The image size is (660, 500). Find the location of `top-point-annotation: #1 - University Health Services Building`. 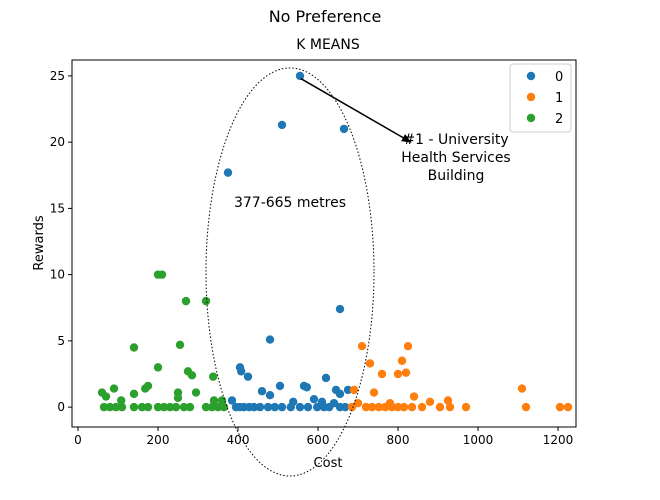

top-point-annotation: #1 - University Health Services Building is located at coordinates (455, 158).